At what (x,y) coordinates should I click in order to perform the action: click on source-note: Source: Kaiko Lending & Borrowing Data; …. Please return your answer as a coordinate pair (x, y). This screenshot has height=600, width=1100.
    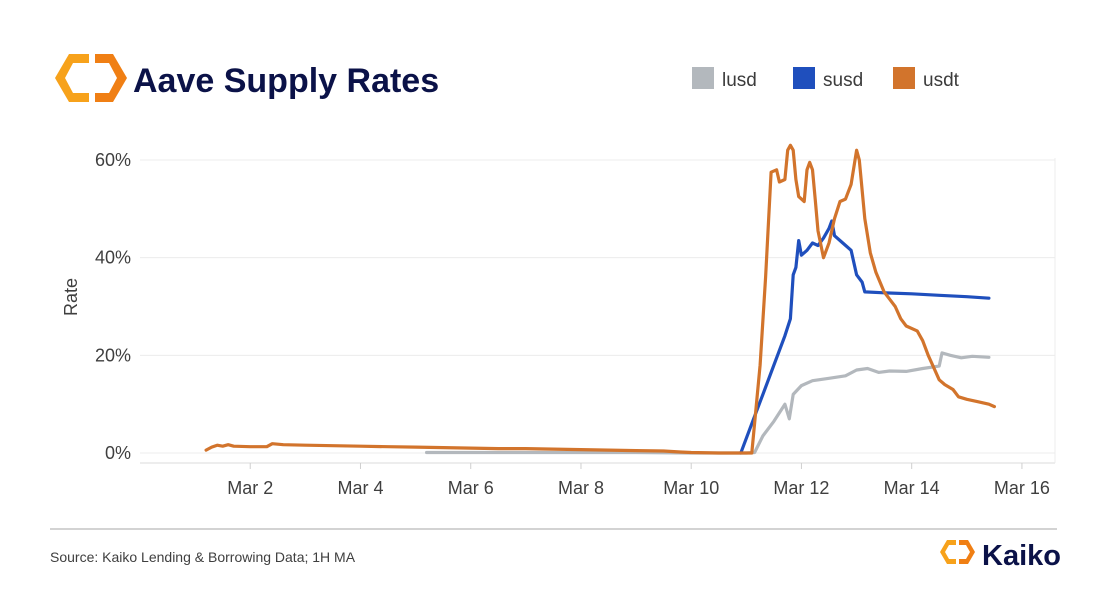
    Looking at the image, I should click on (203, 557).